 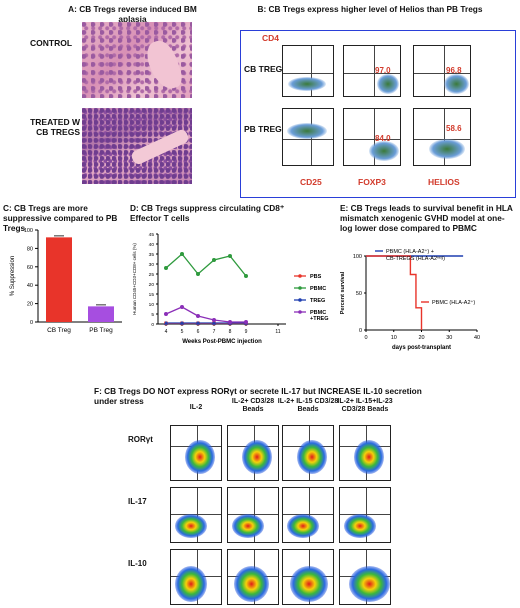 What do you see at coordinates (253, 515) in the screenshot?
I see `flow-plot-r2-c2` at bounding box center [253, 515].